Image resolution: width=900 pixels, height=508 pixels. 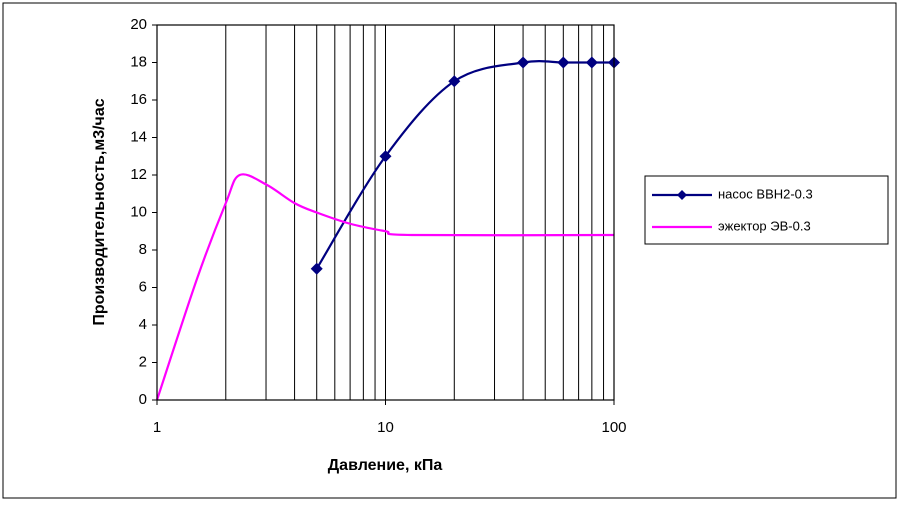 What do you see at coordinates (143, 361) in the screenshot?
I see `y-tick-label: 2` at bounding box center [143, 361].